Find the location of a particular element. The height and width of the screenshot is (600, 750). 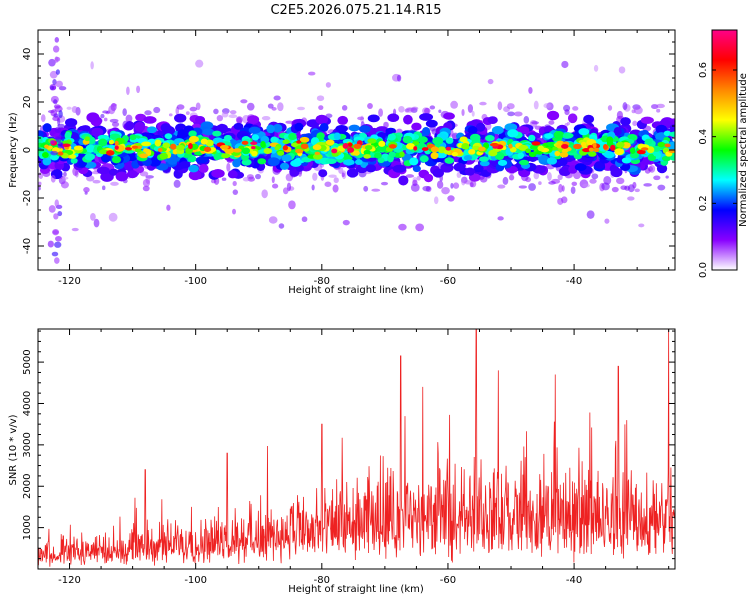

spectrogram-xtick-label: -120 is located at coordinates (69, 281).